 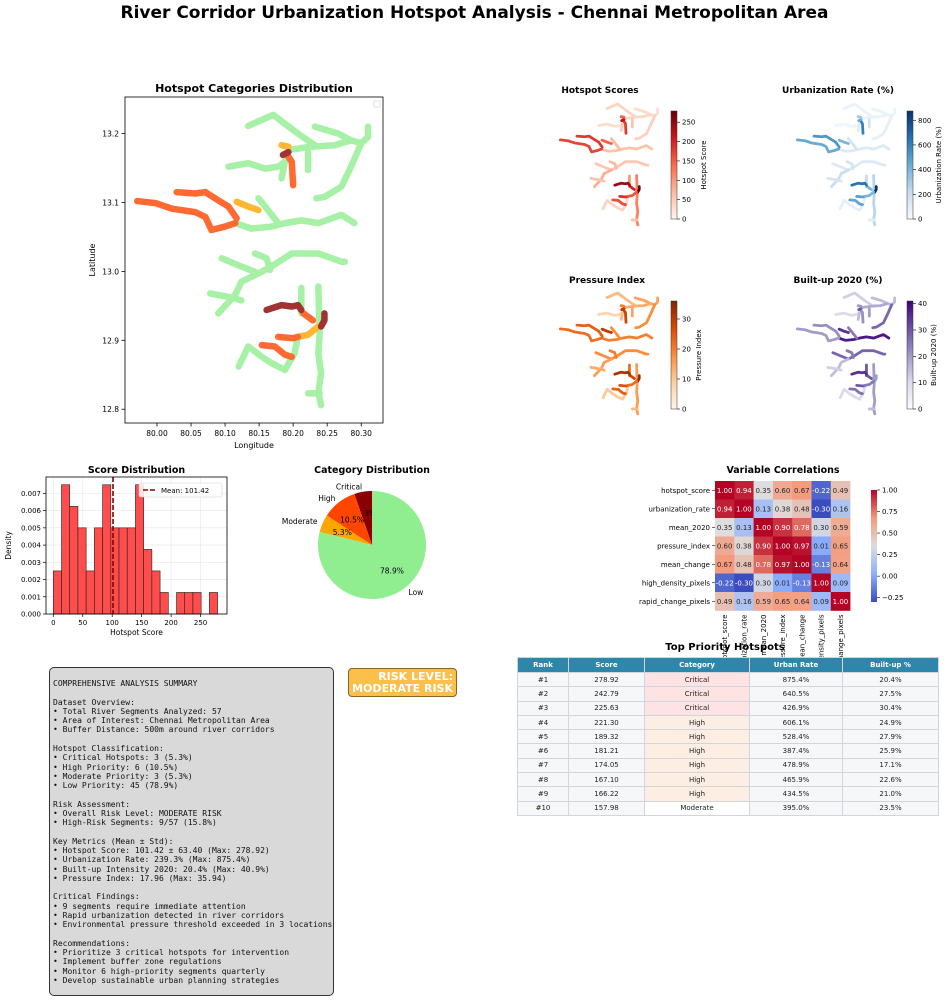 I want to click on river-segment-moderate, so click(x=285, y=145).